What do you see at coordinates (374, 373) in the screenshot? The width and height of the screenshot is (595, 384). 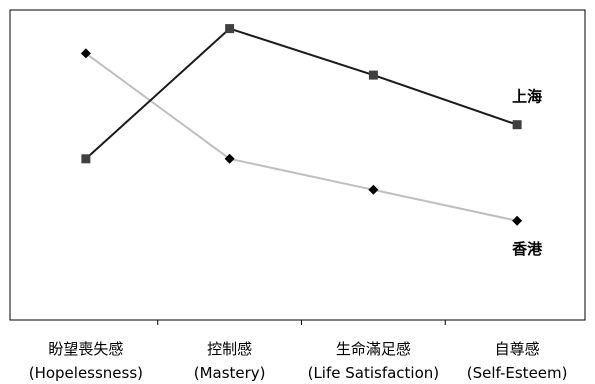 I see `x-tick-sublabel: (Life Satisfaction)` at bounding box center [374, 373].